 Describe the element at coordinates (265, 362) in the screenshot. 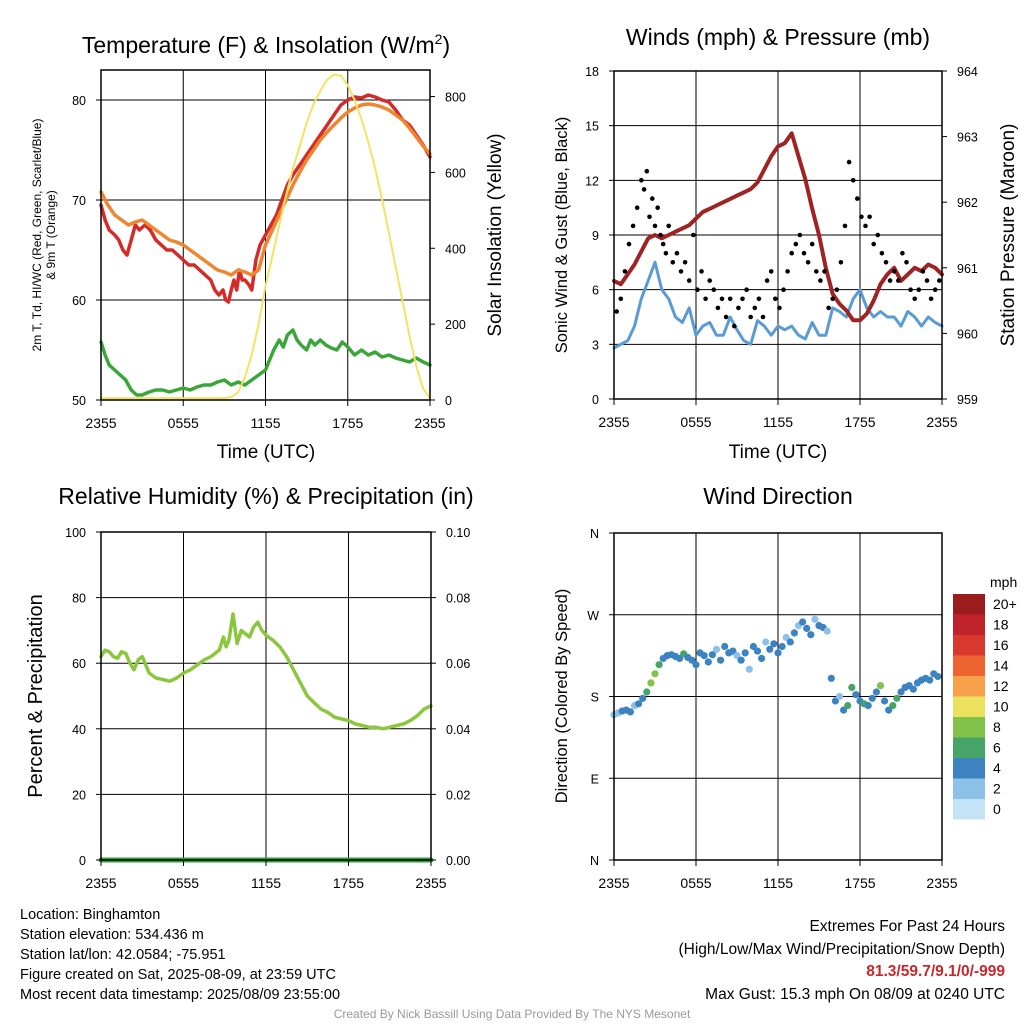

I see `dewpoint-line` at that location.